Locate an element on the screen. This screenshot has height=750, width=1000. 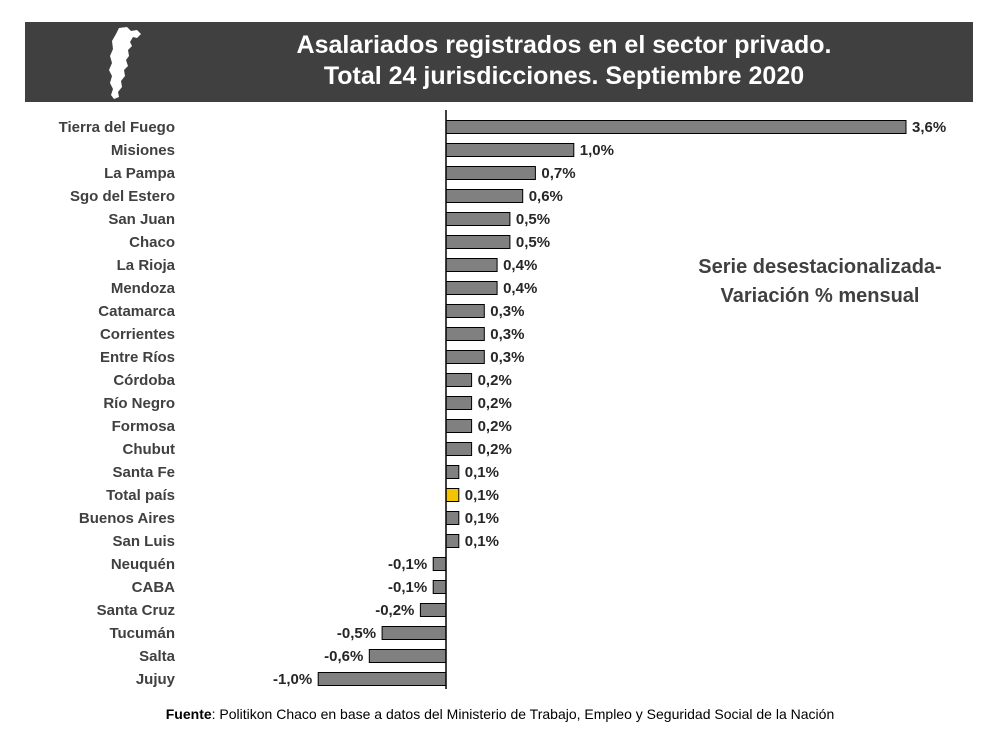
data-label-23: -0,6% is located at coordinates (343, 656).